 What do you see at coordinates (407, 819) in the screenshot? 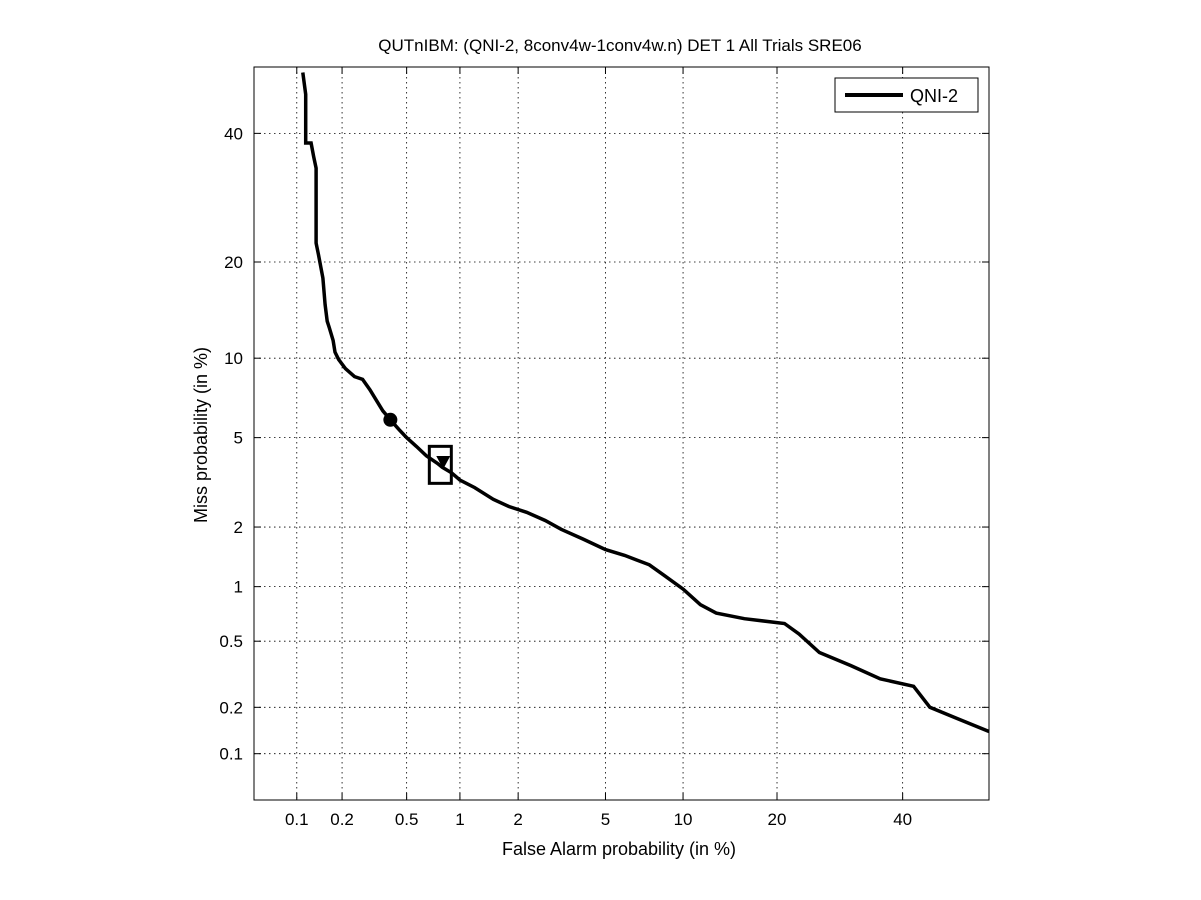
I see `x-tick-label: 0.5` at bounding box center [407, 819].